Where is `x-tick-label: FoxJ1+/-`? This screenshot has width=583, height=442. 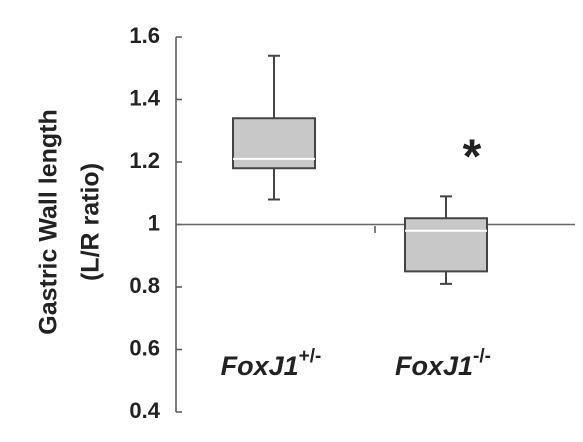
x-tick-label: FoxJ1+/- is located at coordinates (271, 363).